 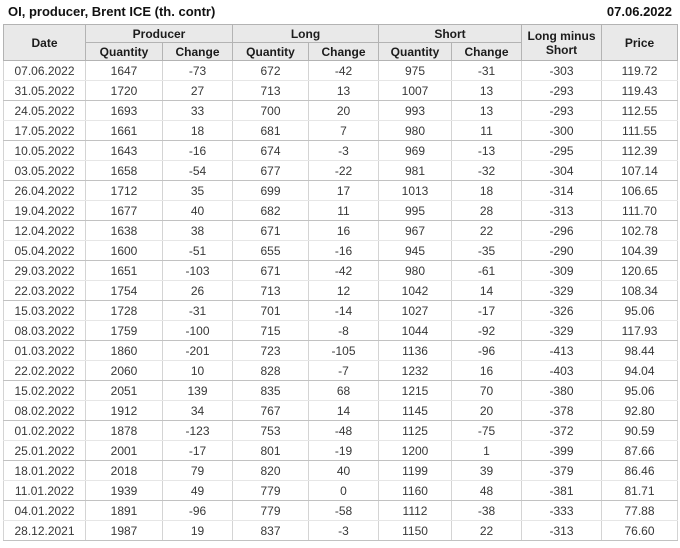 What do you see at coordinates (640, 330) in the screenshot?
I see `price-cell: 117.93` at bounding box center [640, 330].